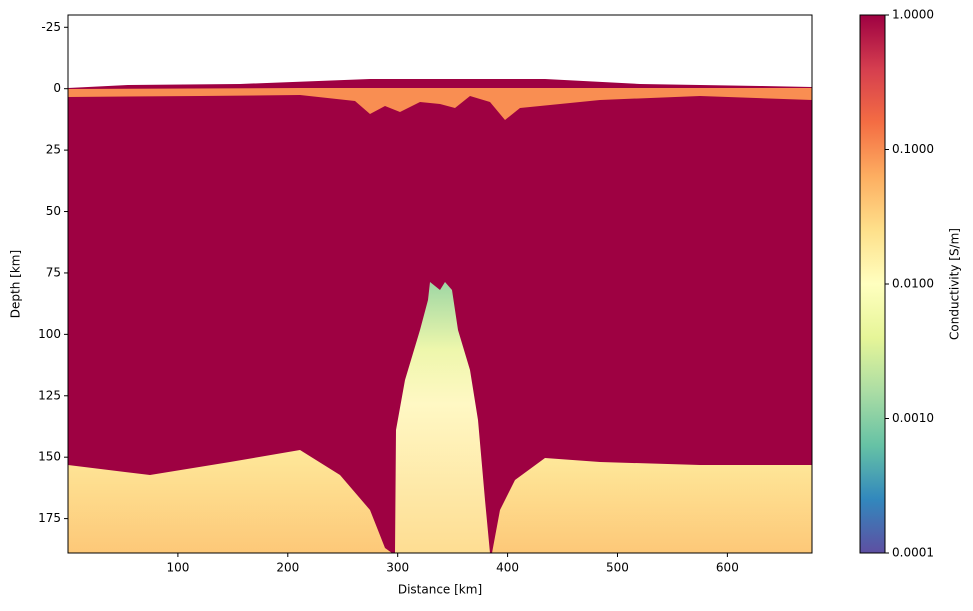 This screenshot has width=973, height=611. Describe the element at coordinates (287, 568) in the screenshot. I see `x-tick-label: 200` at that location.